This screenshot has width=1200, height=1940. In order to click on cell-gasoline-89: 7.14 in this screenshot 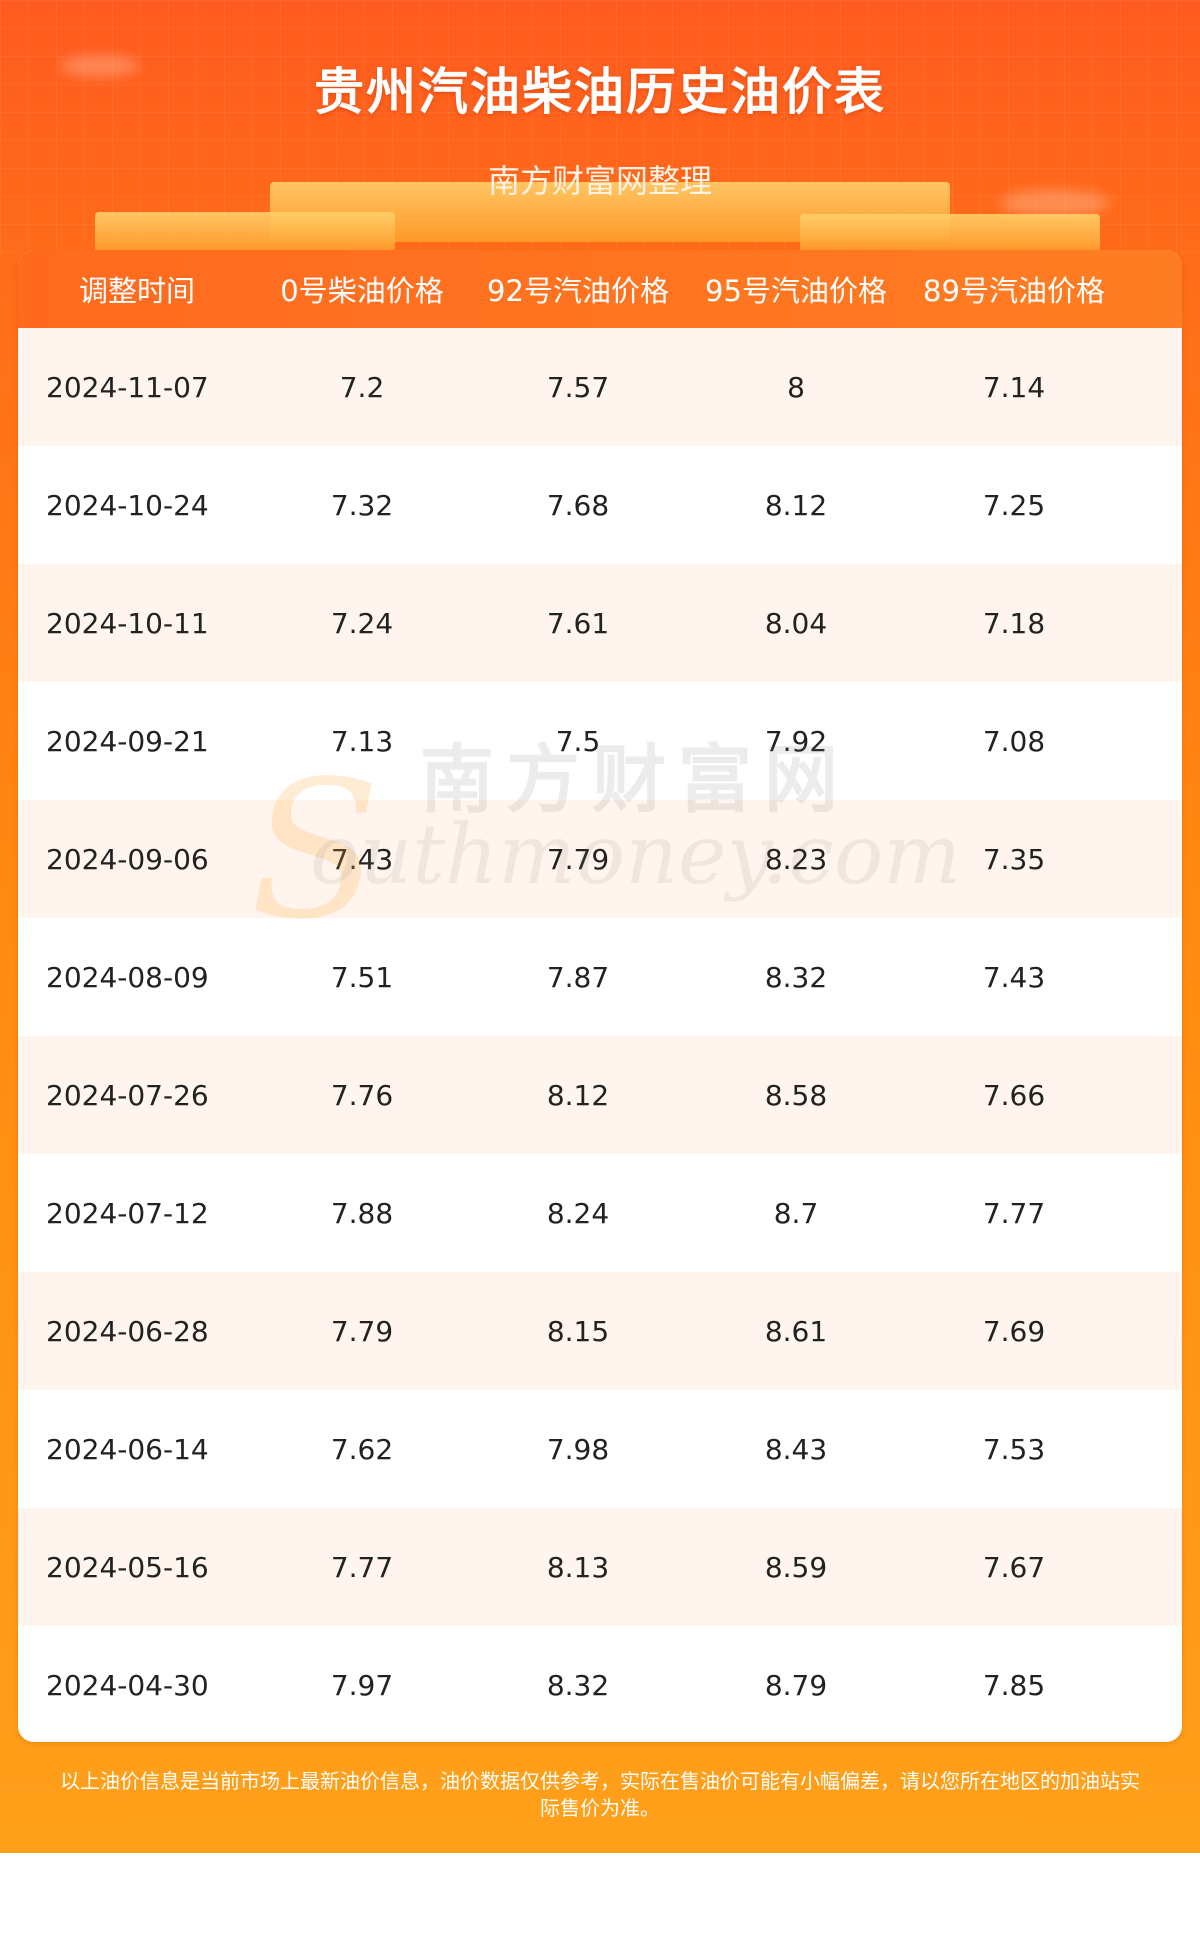, I will do `click(1014, 387)`.